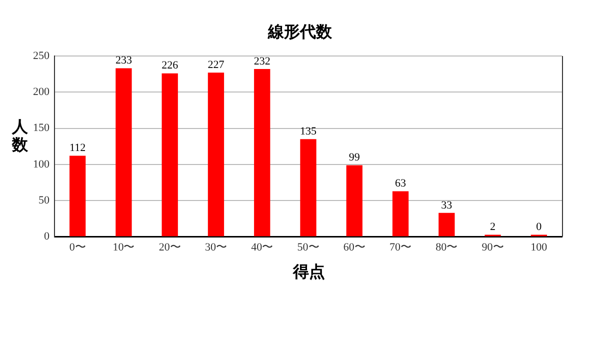 Image resolution: width=600 pixels, height=350 pixels. What do you see at coordinates (308, 132) in the screenshot?
I see `data-label: 135` at bounding box center [308, 132].